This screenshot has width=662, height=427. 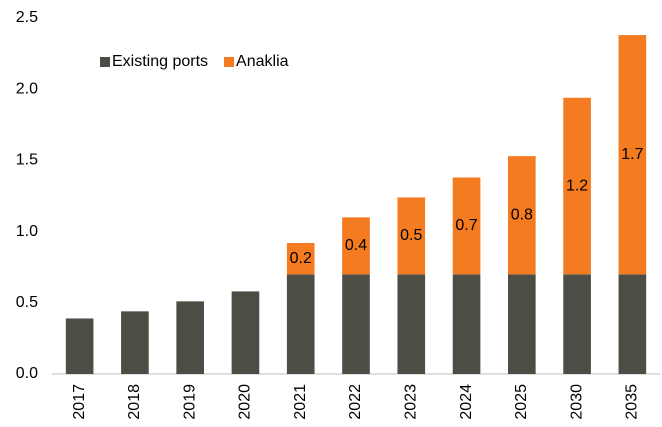 What do you see at coordinates (410, 402) in the screenshot?
I see `x-tick-label: 2023` at bounding box center [410, 402].